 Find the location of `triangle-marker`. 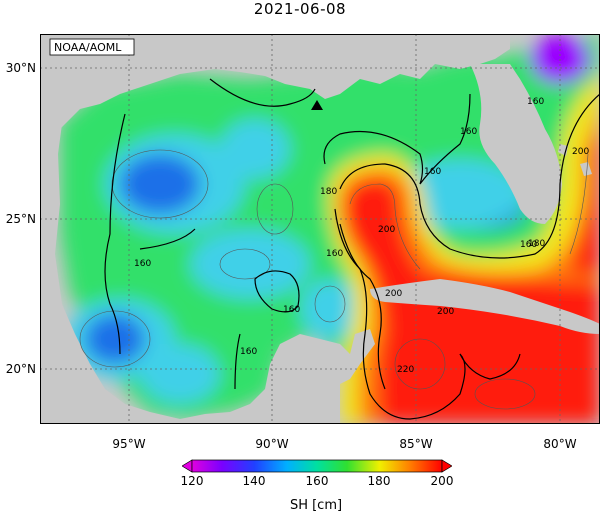

triangle-marker is located at coordinates (317, 105).